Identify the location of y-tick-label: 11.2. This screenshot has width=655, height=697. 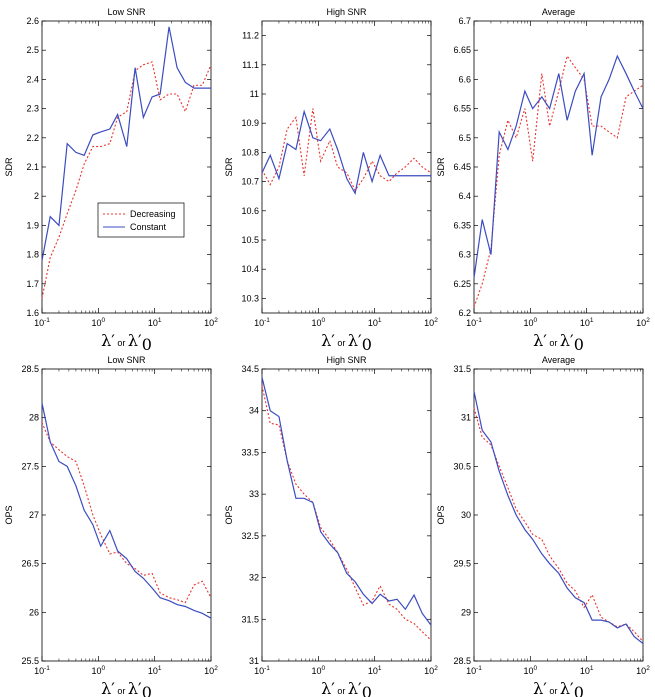
(250, 36).